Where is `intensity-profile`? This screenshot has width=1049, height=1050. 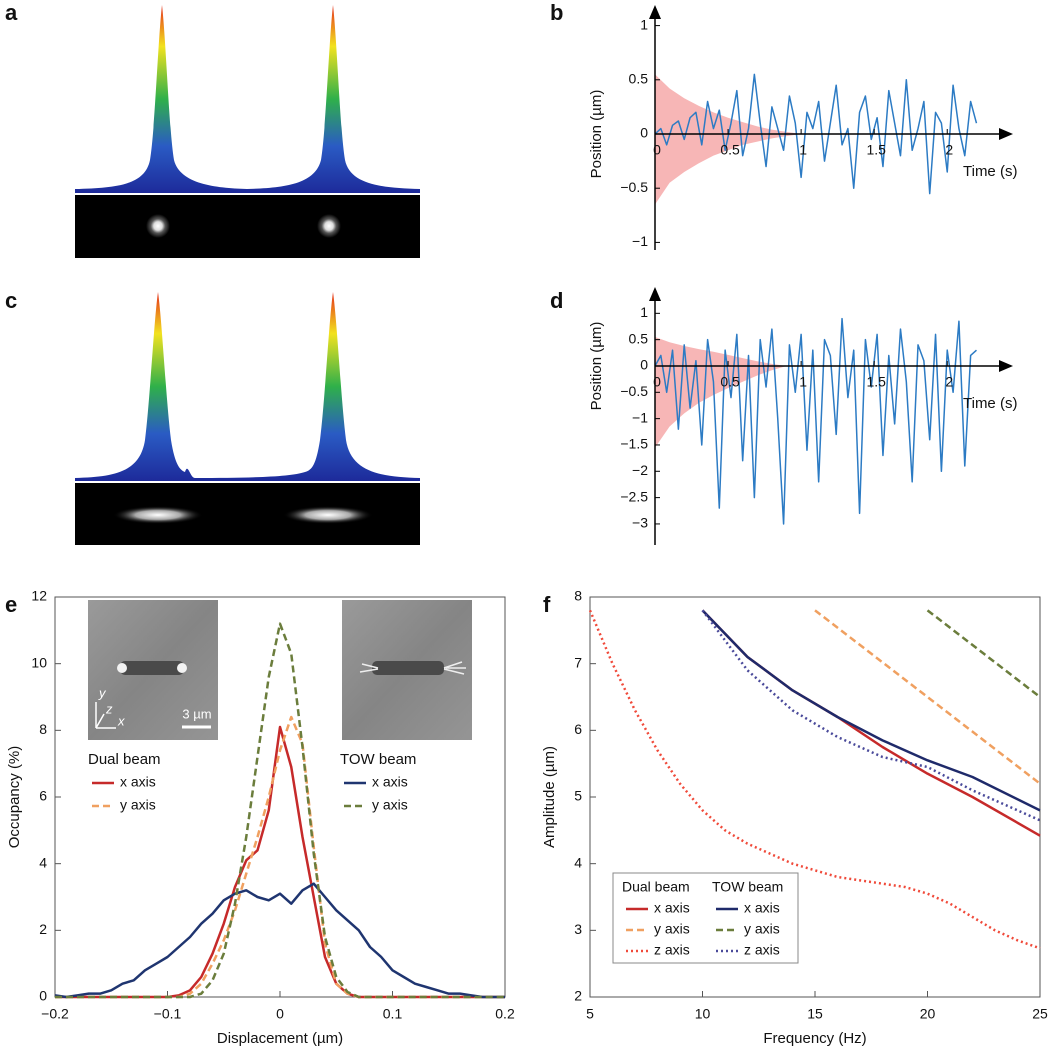 intensity-profile is located at coordinates (247, 386).